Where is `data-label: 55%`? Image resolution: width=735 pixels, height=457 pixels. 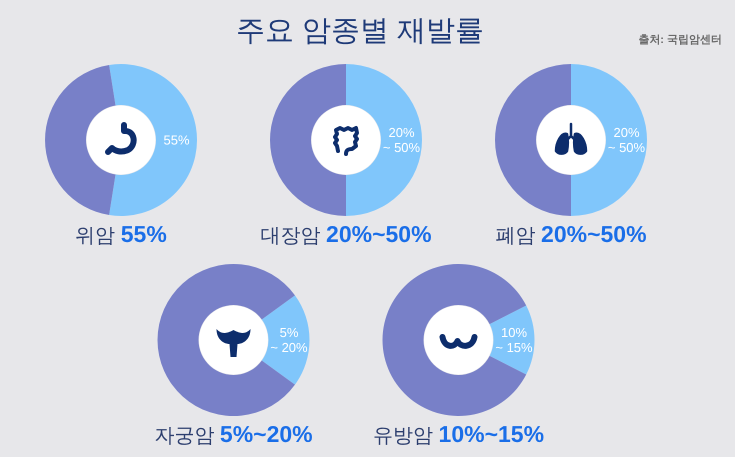 data-label: 55% is located at coordinates (176, 140).